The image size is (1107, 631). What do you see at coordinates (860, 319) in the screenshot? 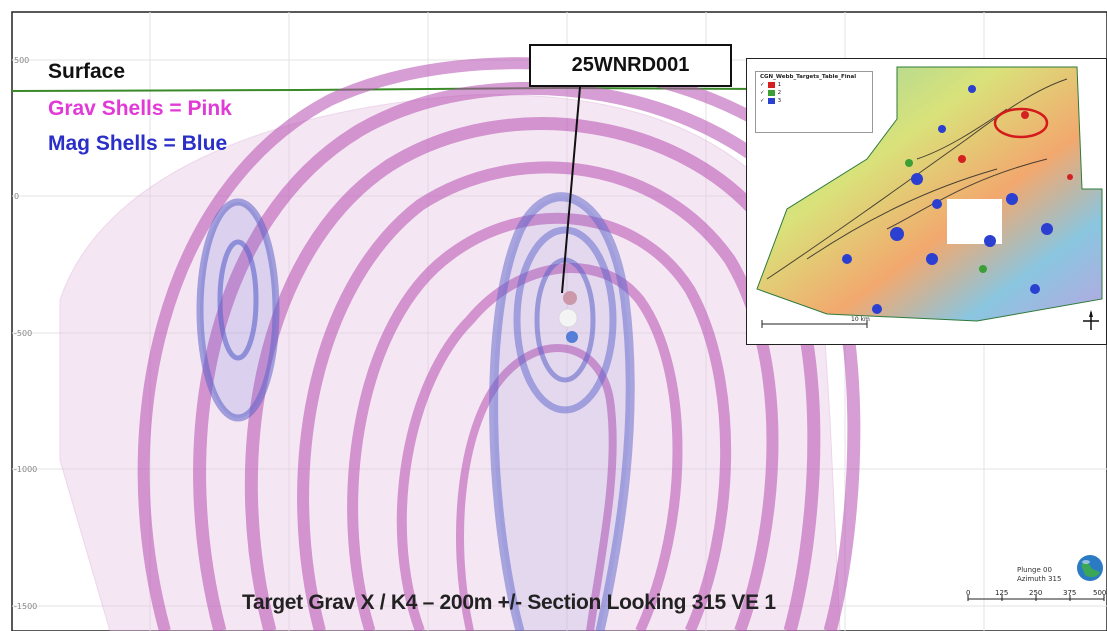
I see `inset-scale-label: 10 km` at bounding box center [860, 319].